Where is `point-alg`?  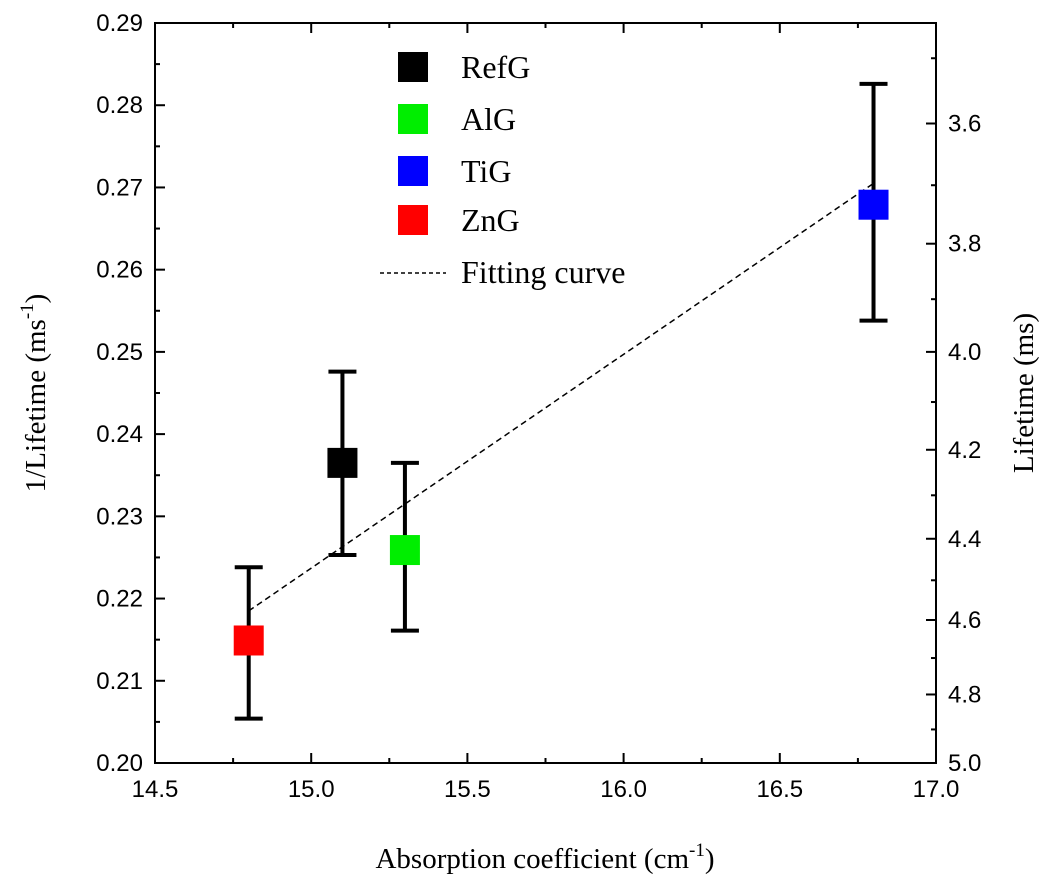 point-alg is located at coordinates (404, 546).